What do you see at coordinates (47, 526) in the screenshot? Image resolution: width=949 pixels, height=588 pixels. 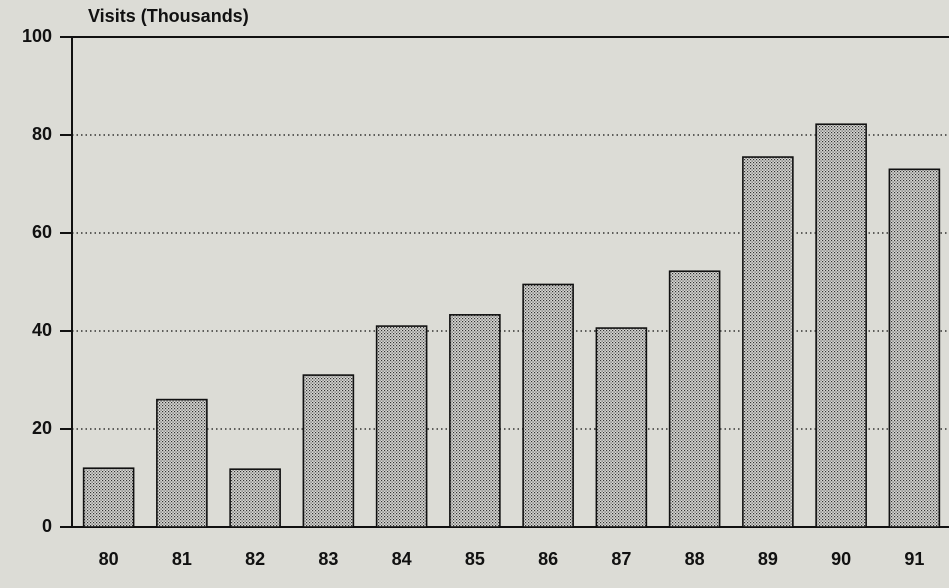 I see `y-tick-label: 0` at bounding box center [47, 526].